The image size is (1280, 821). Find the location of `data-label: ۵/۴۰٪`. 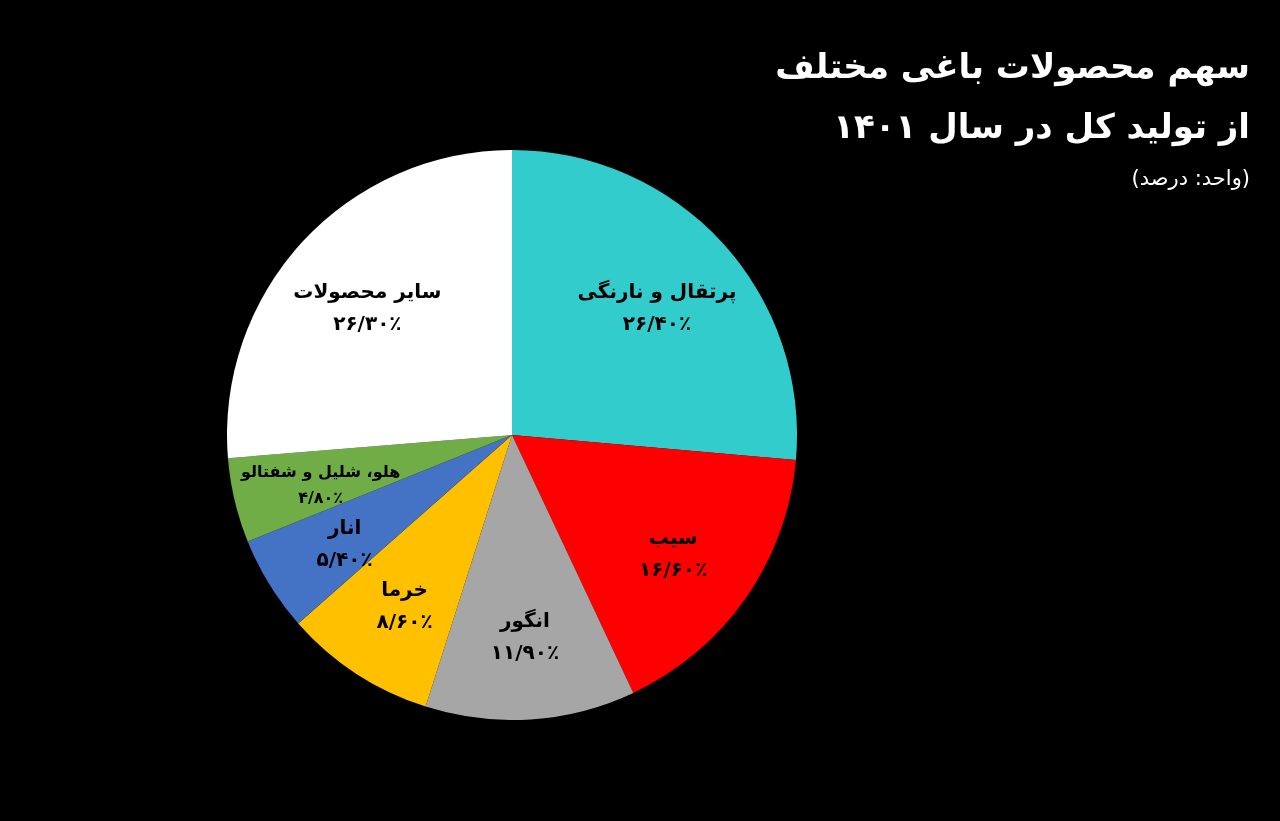

data-label: ۵/۴۰٪ is located at coordinates (344, 559).